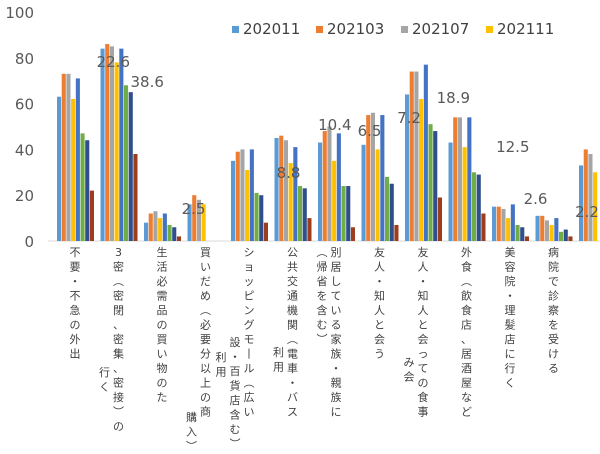 The image size is (600, 454). I want to click on category-label-char: 族, so click(336, 354).